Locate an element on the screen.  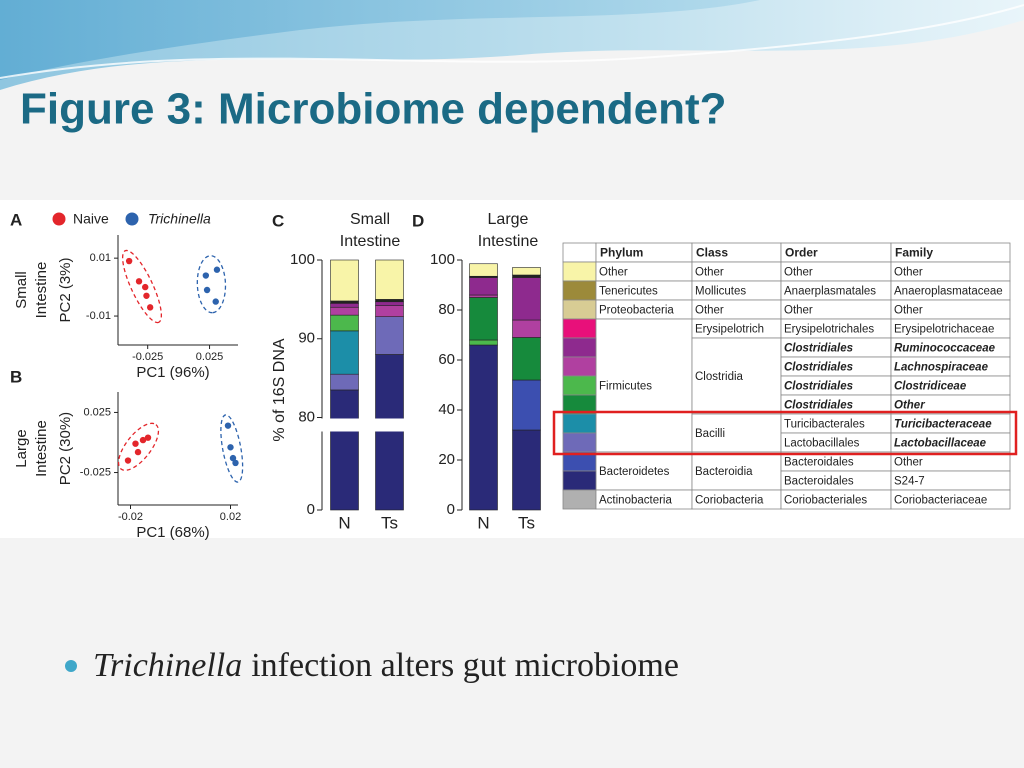
table-header: Order is located at coordinates (801, 253).